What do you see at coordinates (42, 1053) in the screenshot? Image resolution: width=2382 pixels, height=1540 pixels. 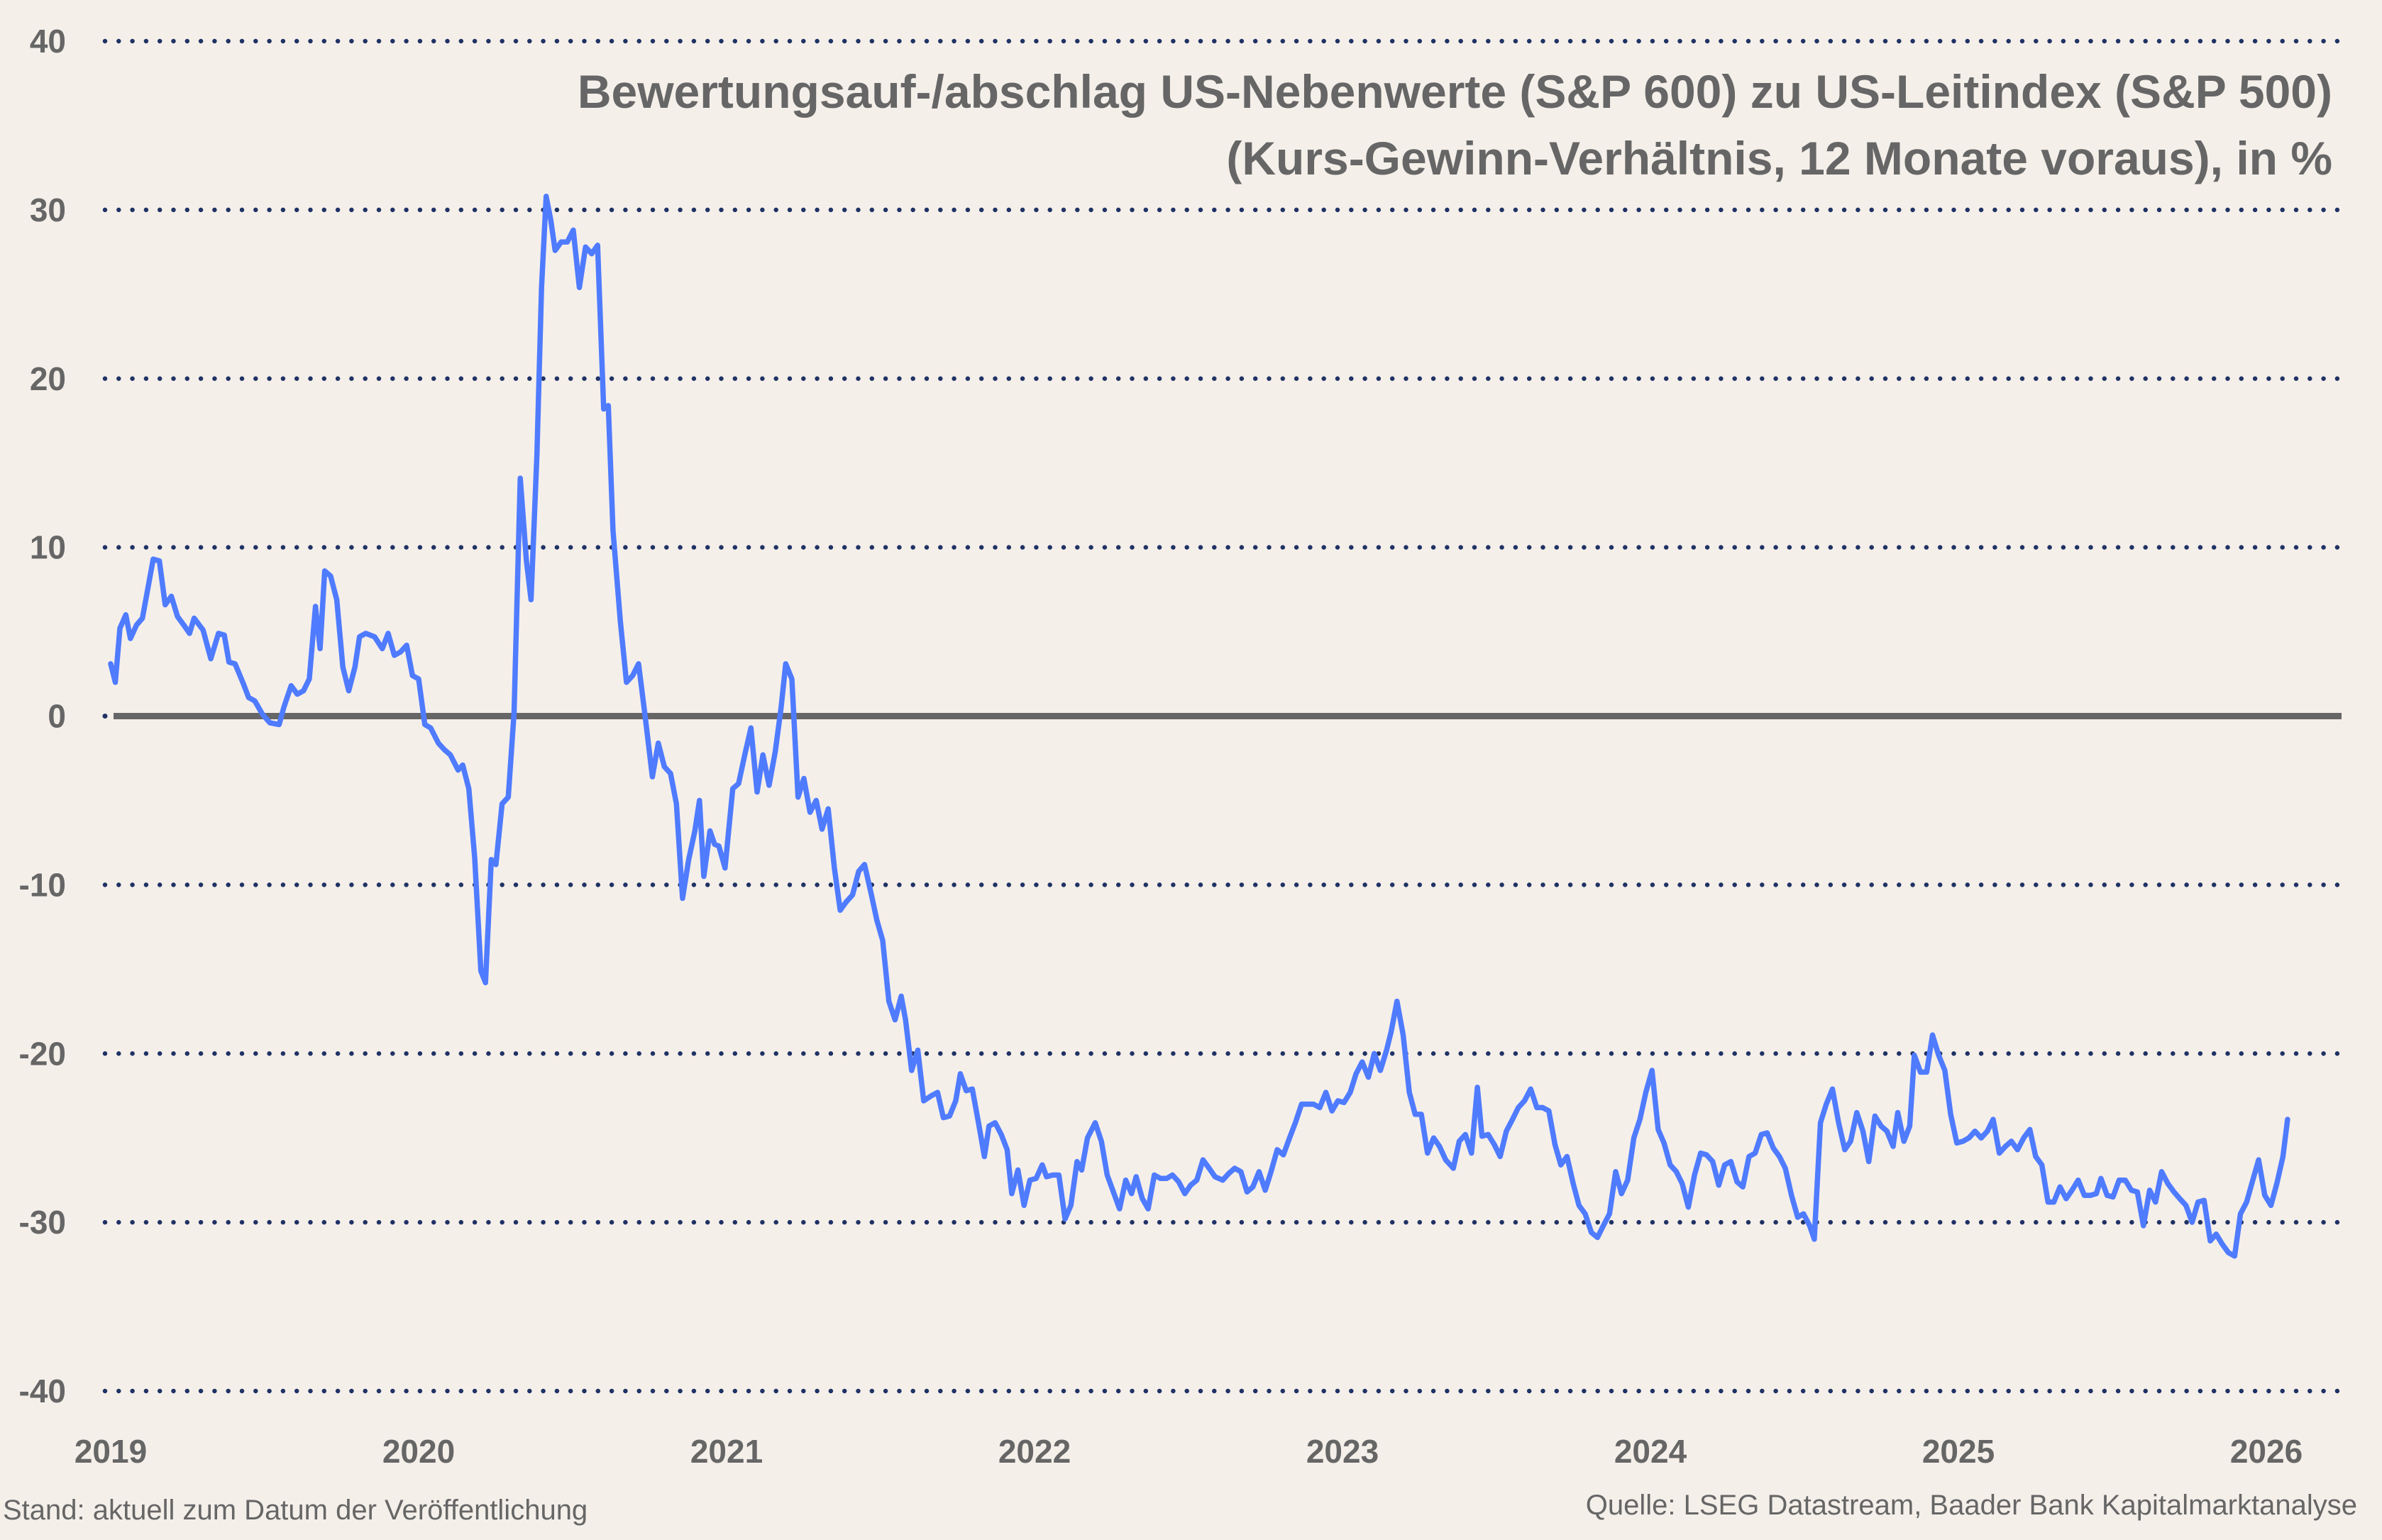 I see `y-tick-label: -20` at bounding box center [42, 1053].